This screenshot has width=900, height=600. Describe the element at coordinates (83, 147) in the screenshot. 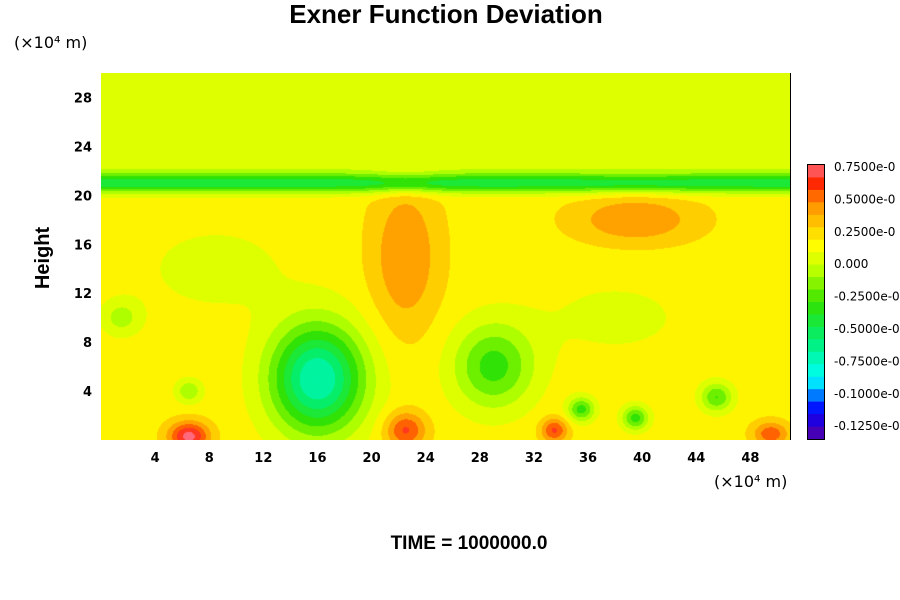

I see `y-tick-label: 24` at that location.